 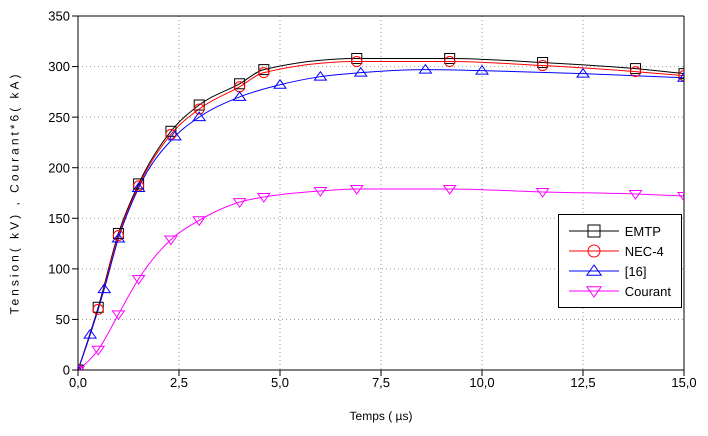 What do you see at coordinates (647, 291) in the screenshot?
I see `legend-label: Courant` at bounding box center [647, 291].